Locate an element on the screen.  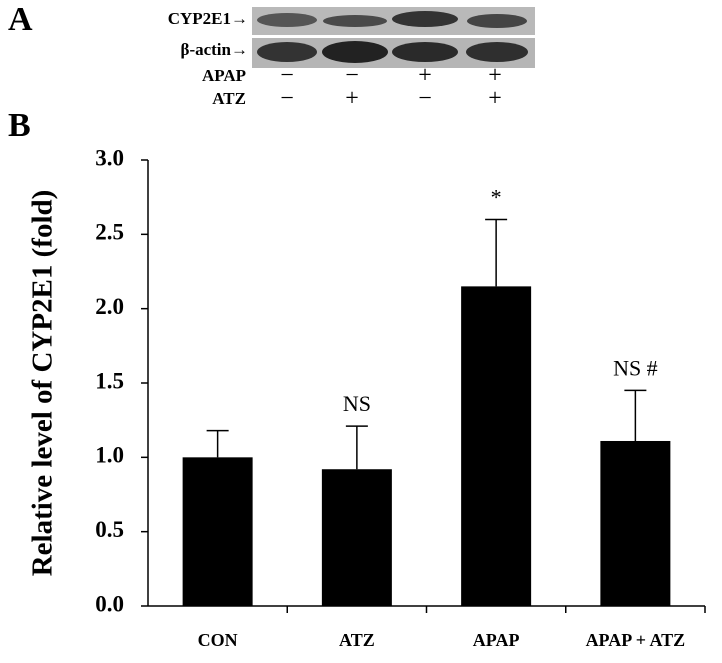
y-tick-label: 1.5 is located at coordinates (109, 380).